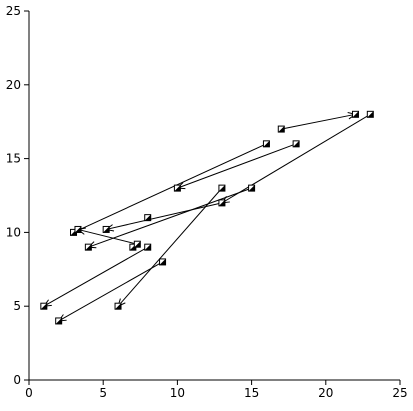 The width and height of the screenshot is (413, 411). What do you see at coordinates (29, 393) in the screenshot?
I see `x-tick-label: 0` at bounding box center [29, 393].